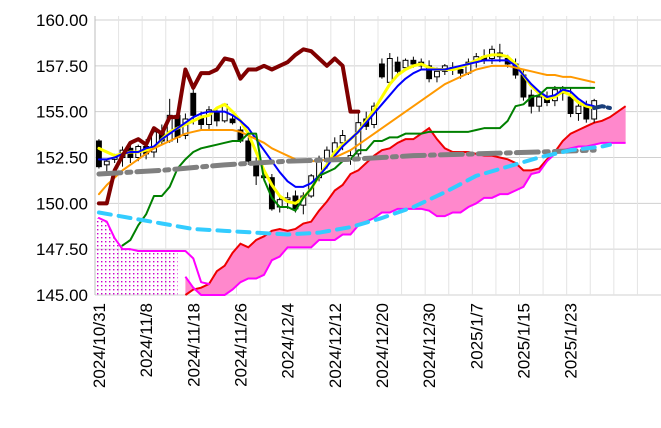  What do you see at coordinates (382, 345) in the screenshot?
I see `x-tick-label: 2024/12/20` at bounding box center [382, 345].